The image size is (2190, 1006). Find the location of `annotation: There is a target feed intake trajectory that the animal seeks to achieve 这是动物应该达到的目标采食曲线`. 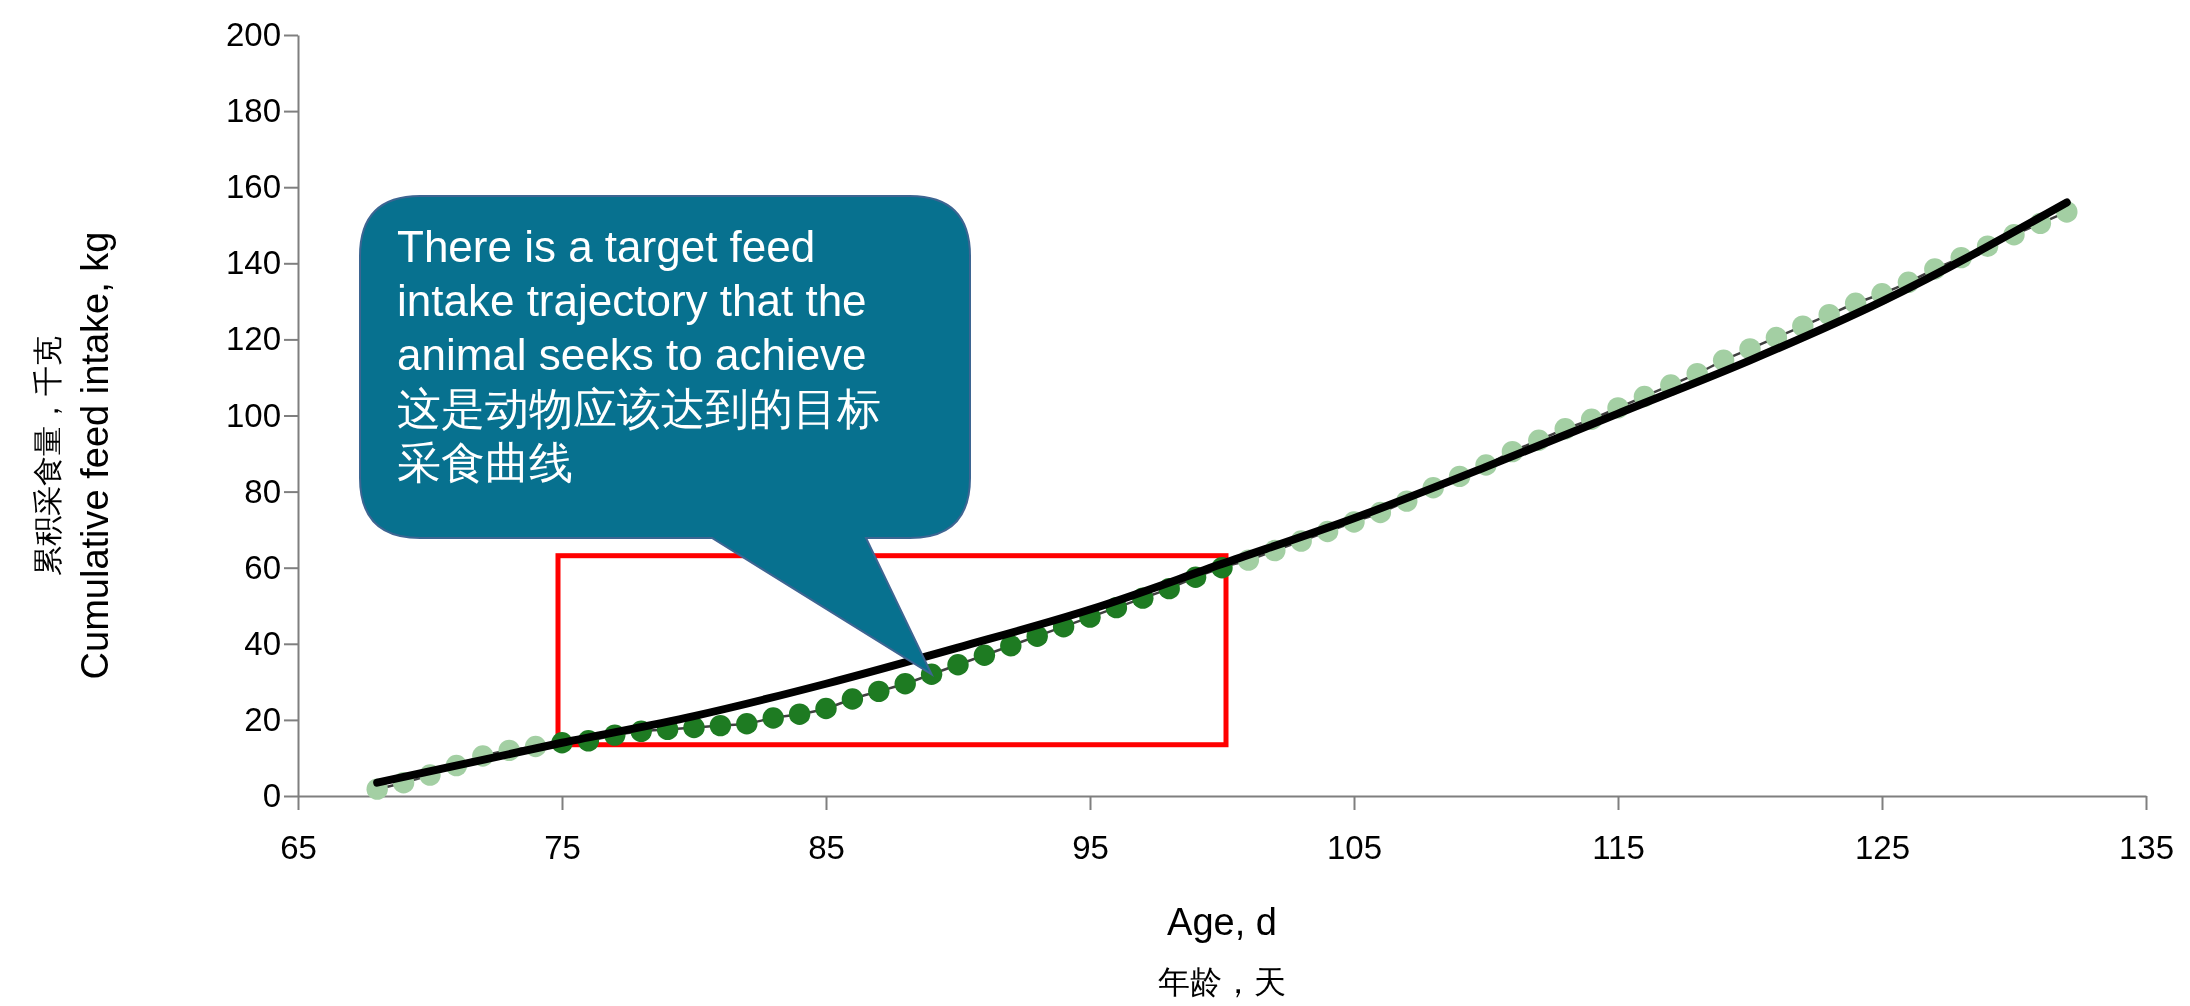

annotation: There is a target feed intake trajectory that the animal seeks to achieve 这是动物应该达到的目标采食曲线 is located at coordinates (639, 355).